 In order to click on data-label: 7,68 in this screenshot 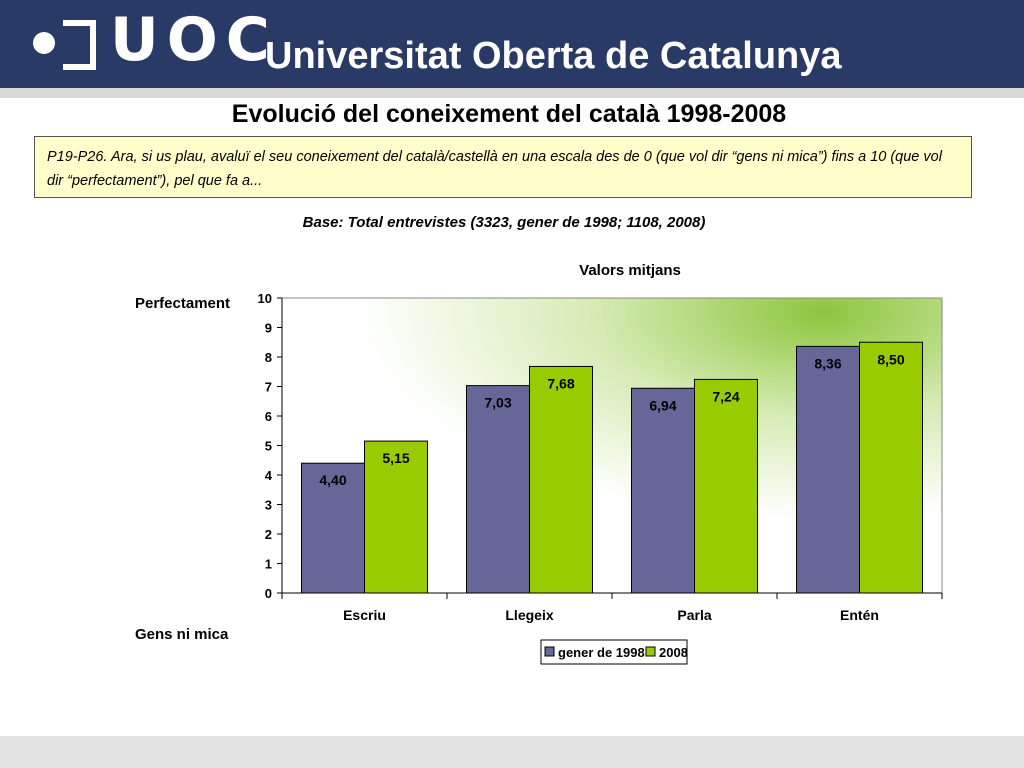, I will do `click(560, 383)`.